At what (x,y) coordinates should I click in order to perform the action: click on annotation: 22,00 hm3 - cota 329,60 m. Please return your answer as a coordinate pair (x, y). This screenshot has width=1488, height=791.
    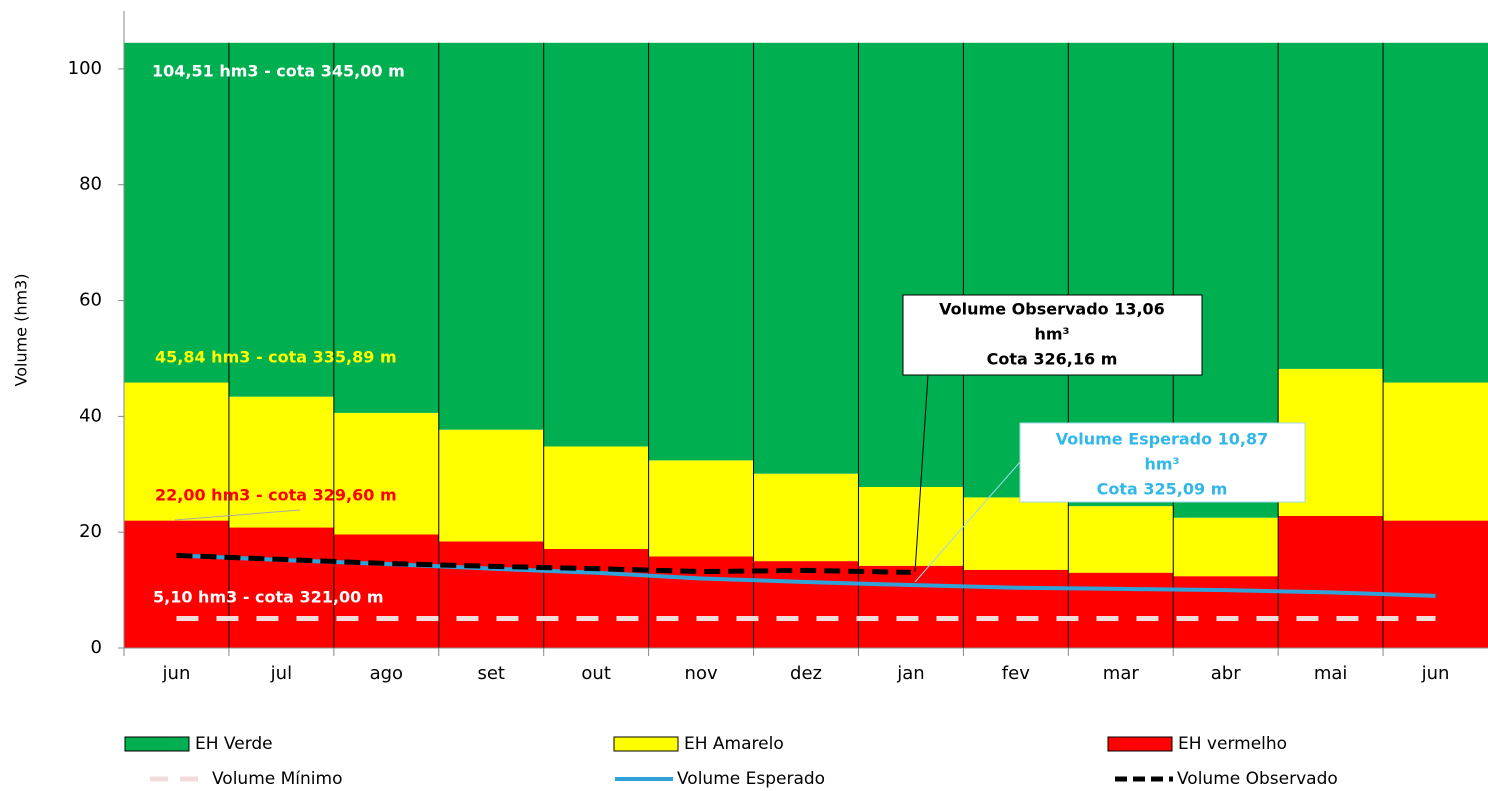
    Looking at the image, I should click on (276, 495).